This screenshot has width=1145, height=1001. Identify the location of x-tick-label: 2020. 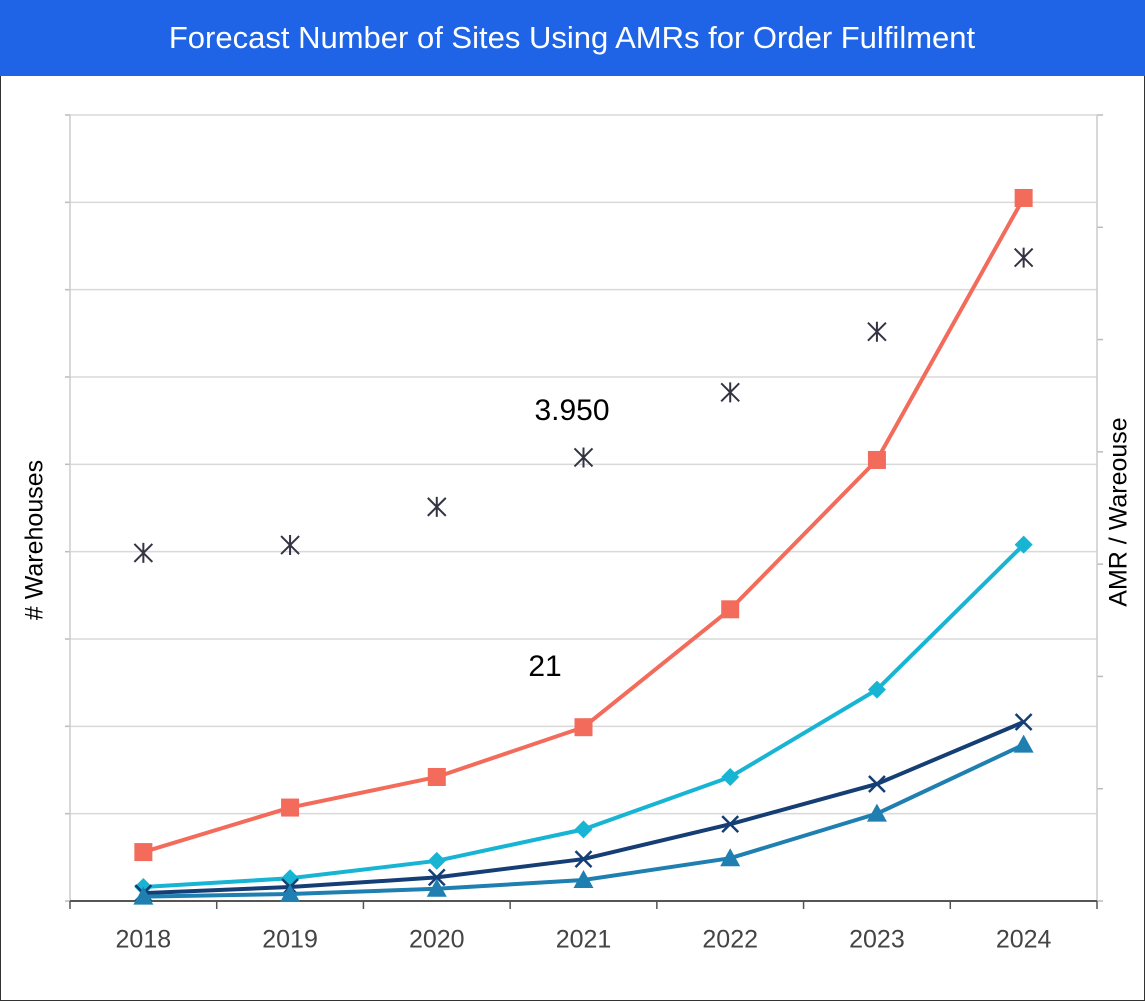
(437, 940).